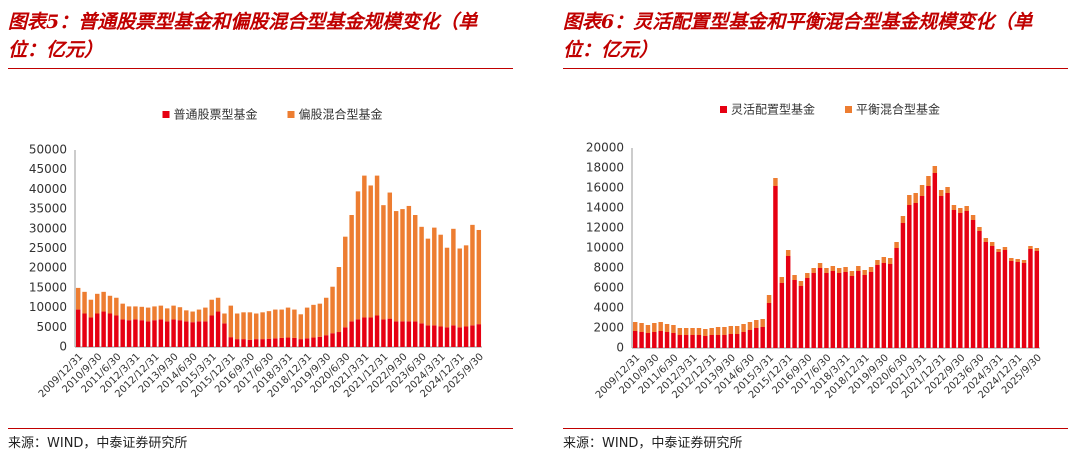 The image size is (1080, 451). Describe the element at coordinates (48, 228) in the screenshot. I see `y-tick-label: 30000` at that location.